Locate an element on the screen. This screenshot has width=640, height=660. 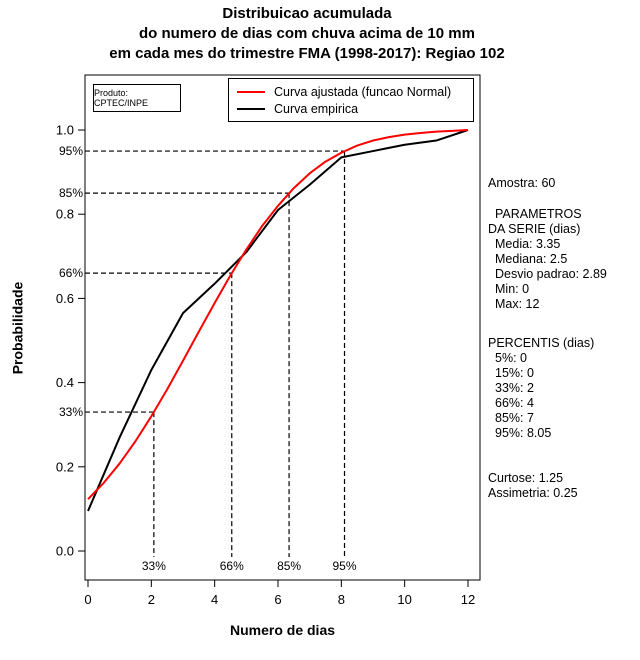
stats-line: PARAMETROS is located at coordinates (538, 214).